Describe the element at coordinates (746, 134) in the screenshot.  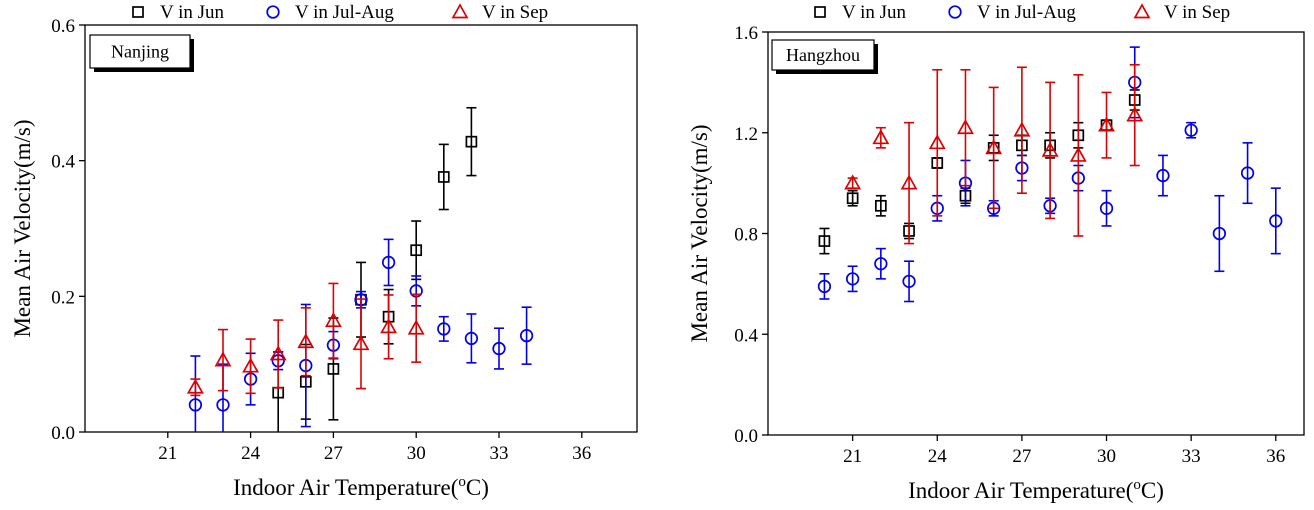
I see `y-tick-label: 1.2` at that location.